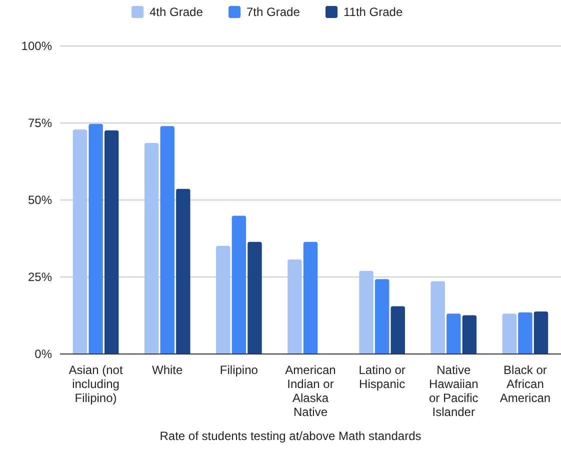 This screenshot has height=452, width=561. What do you see at coordinates (453, 391) in the screenshot?
I see `x-tick-label: Native Hawaiian or Pacific Islander` at bounding box center [453, 391].